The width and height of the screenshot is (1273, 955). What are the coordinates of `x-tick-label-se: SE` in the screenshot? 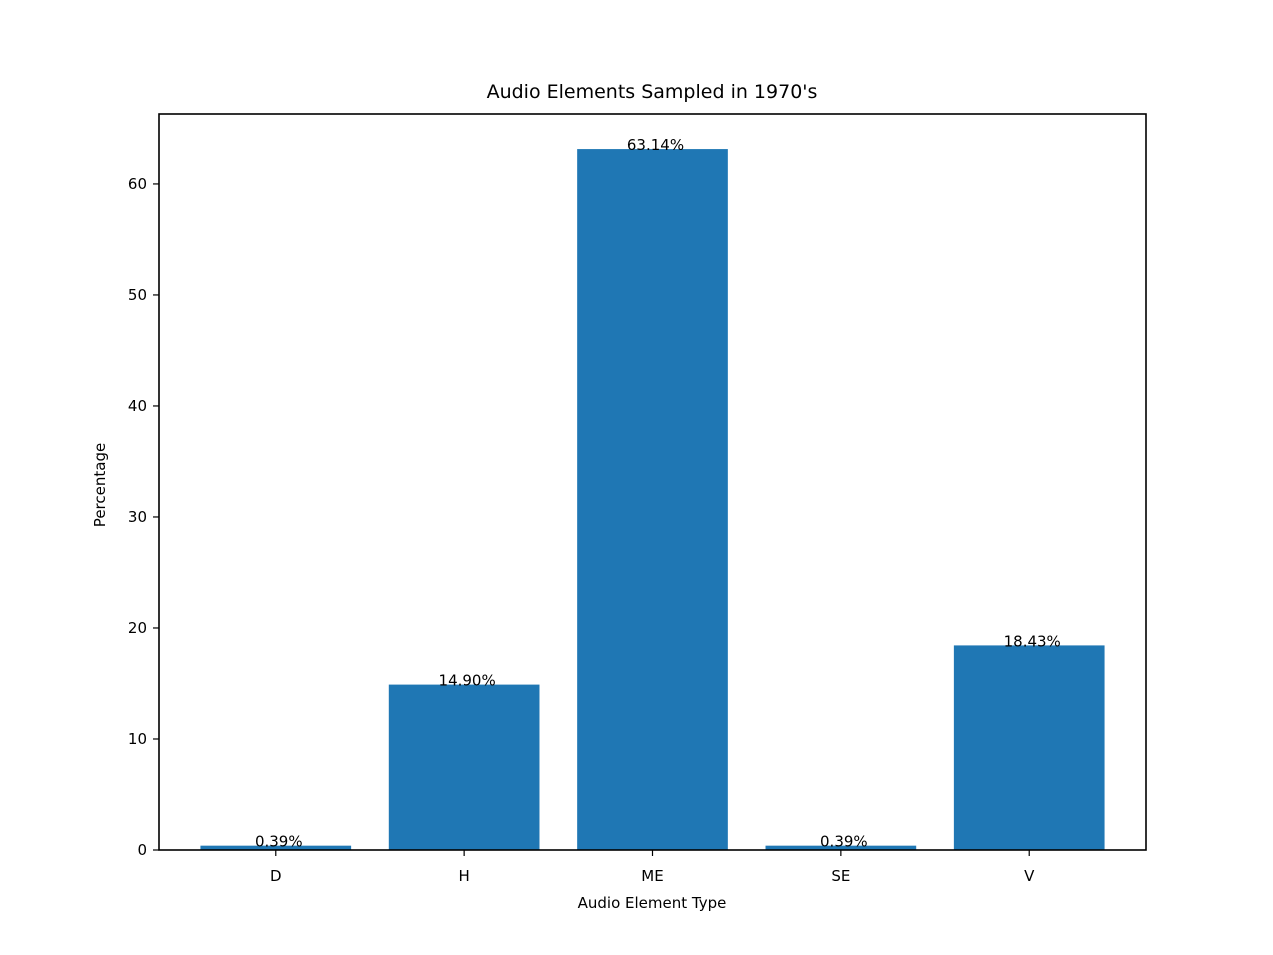 It's located at (840, 876).